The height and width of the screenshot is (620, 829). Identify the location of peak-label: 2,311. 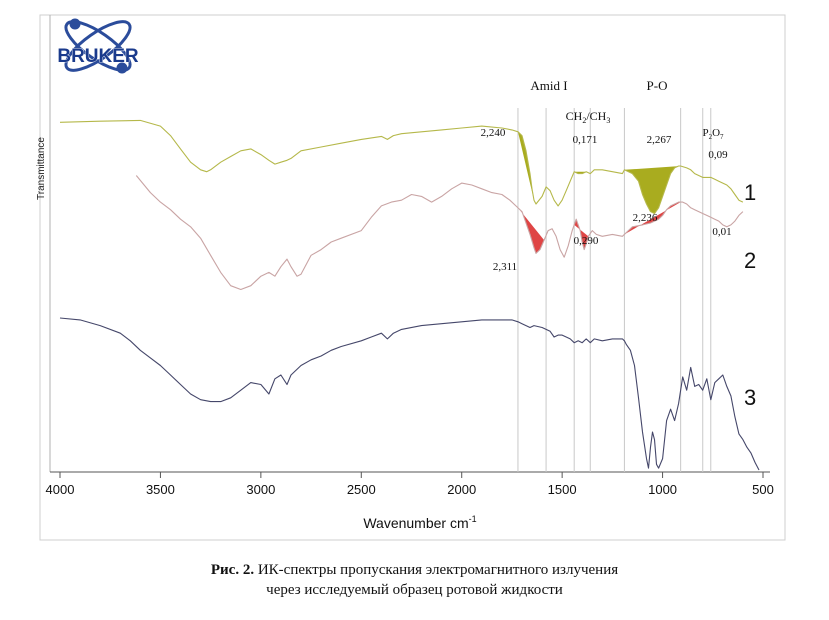
(505, 267).